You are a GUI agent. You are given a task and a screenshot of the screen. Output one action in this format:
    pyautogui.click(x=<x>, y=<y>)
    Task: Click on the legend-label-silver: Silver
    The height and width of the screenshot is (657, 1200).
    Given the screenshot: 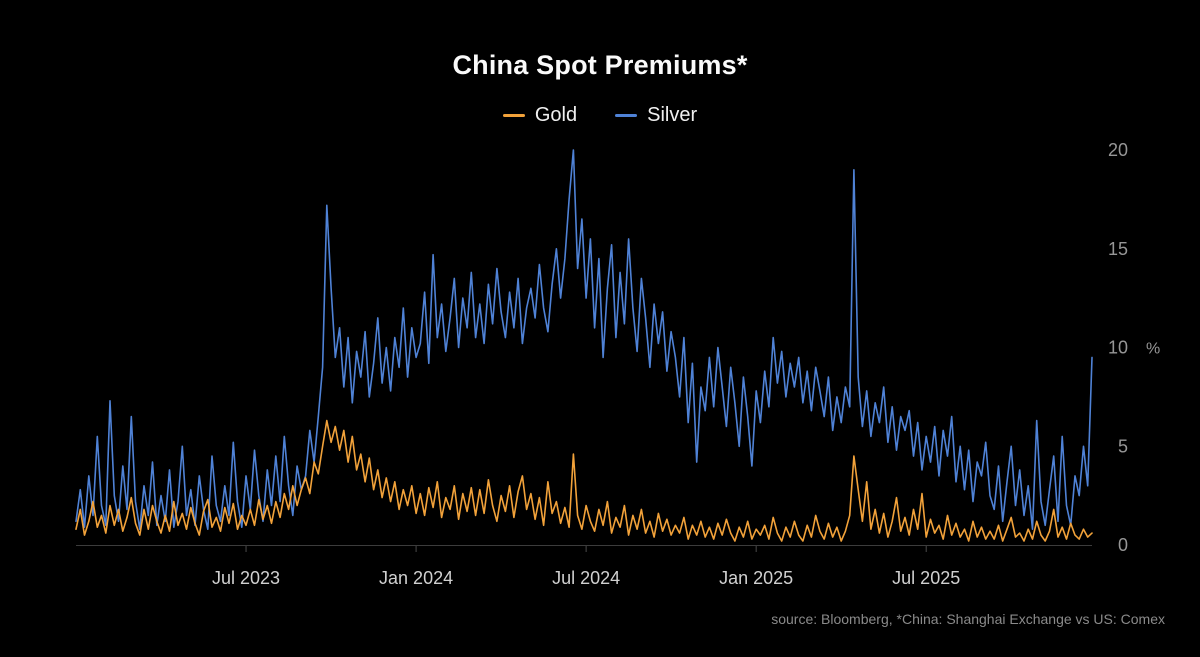 What is the action you would take?
    pyautogui.click(x=672, y=115)
    